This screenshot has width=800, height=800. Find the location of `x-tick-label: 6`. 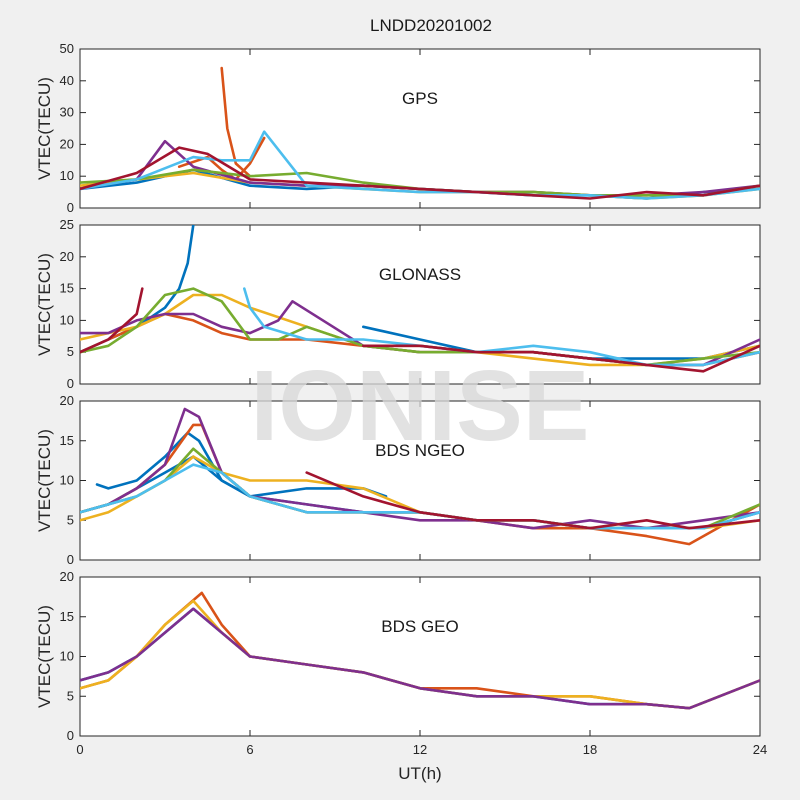

x-tick-label: 6 is located at coordinates (249, 749).